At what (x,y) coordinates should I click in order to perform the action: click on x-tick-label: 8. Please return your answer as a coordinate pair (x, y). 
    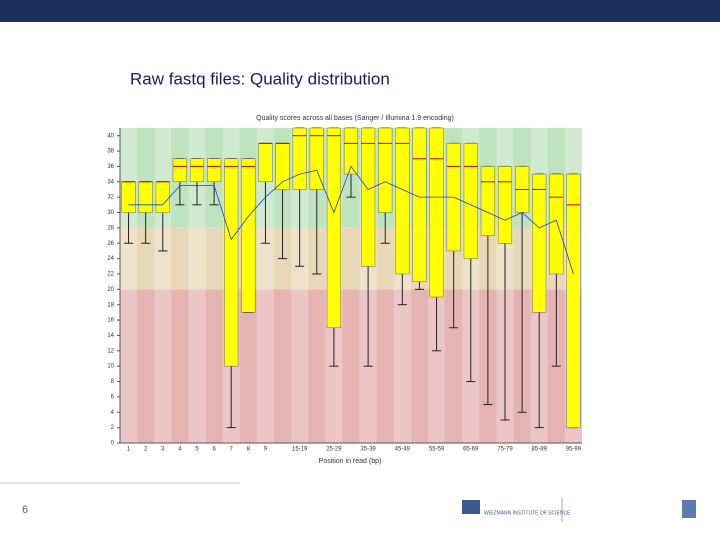
    Looking at the image, I should click on (249, 450).